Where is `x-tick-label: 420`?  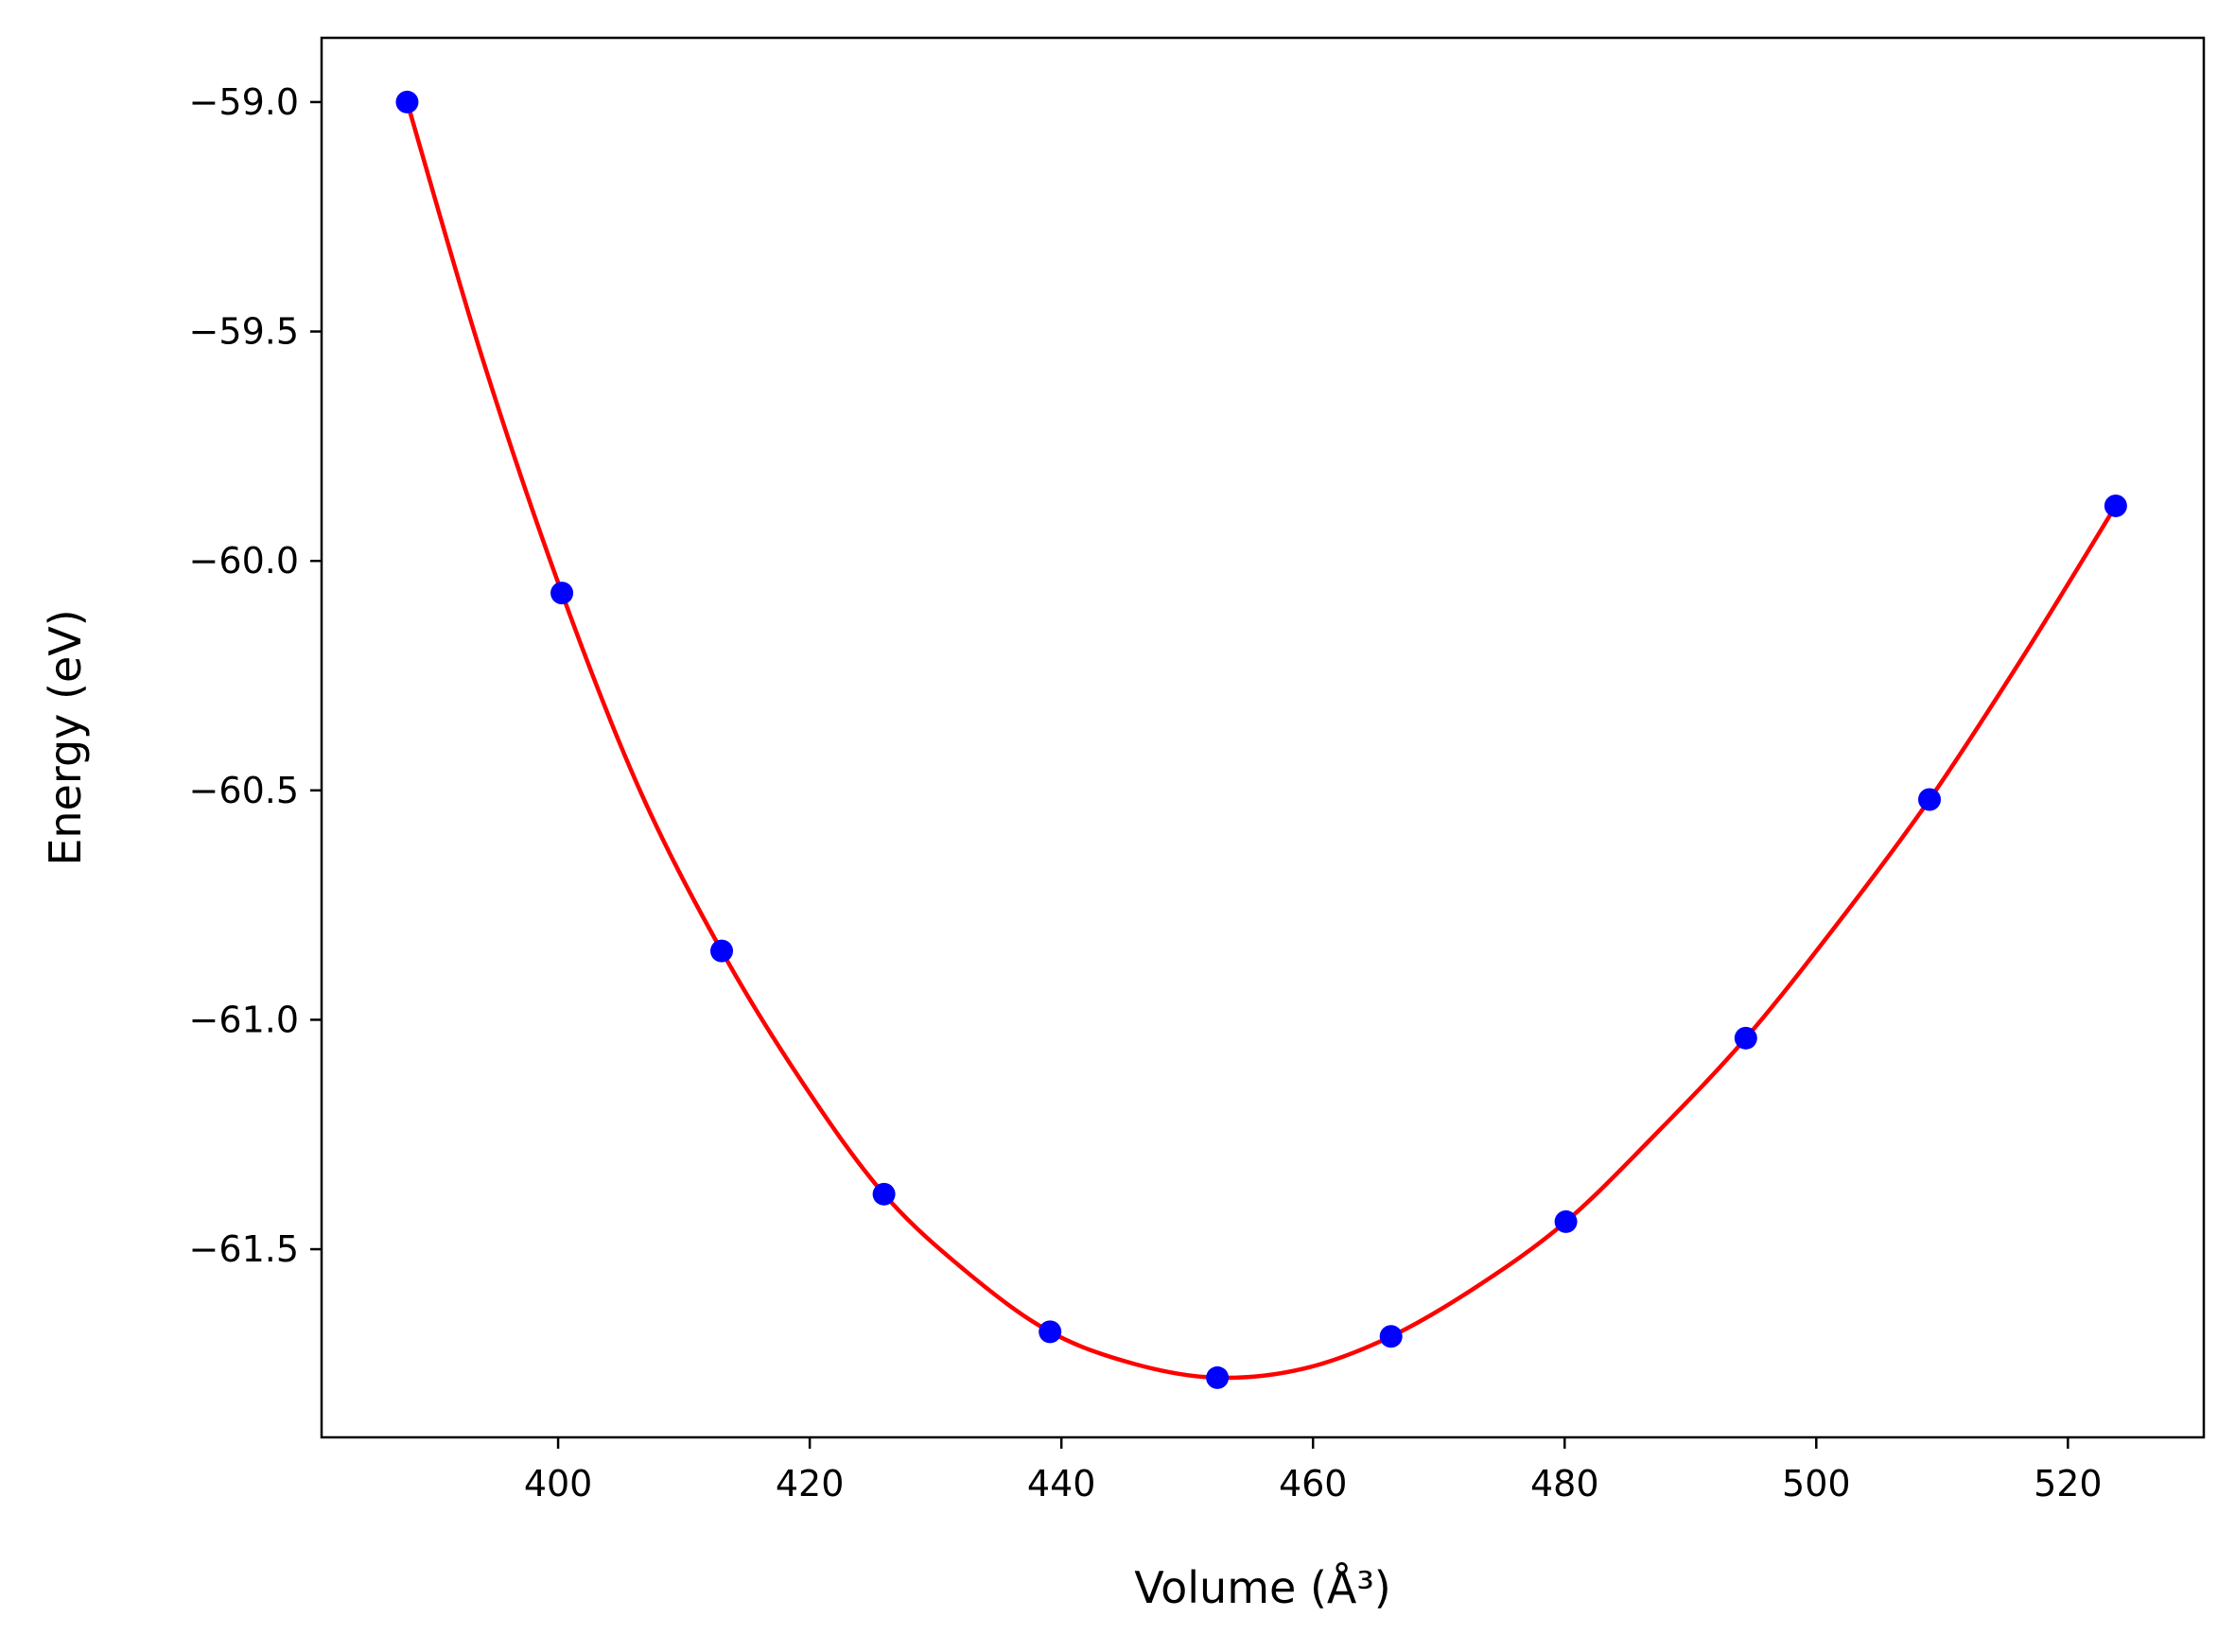
x-tick-label: 420 is located at coordinates (810, 1484).